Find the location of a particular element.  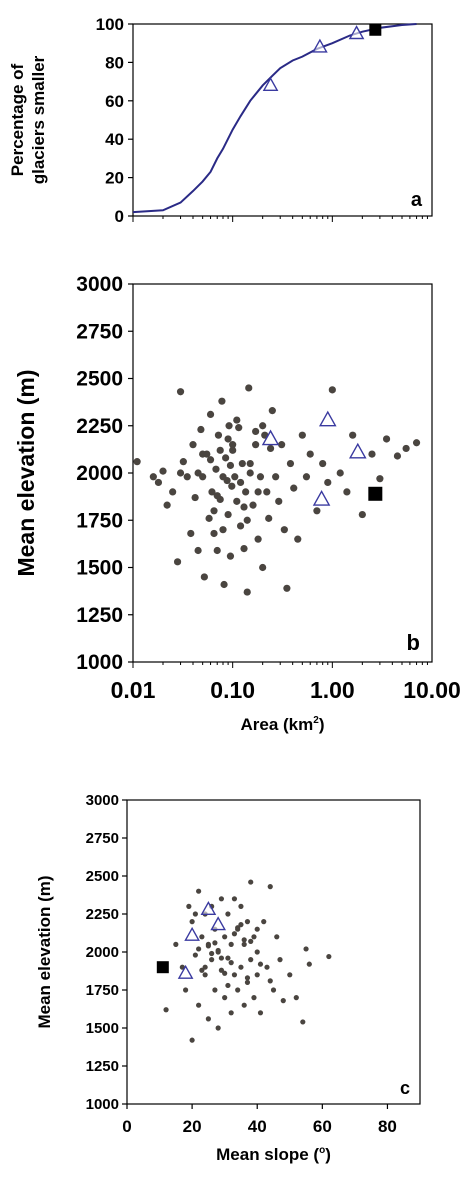

y-axis-label: Mean elevation (m) is located at coordinates (44, 951).